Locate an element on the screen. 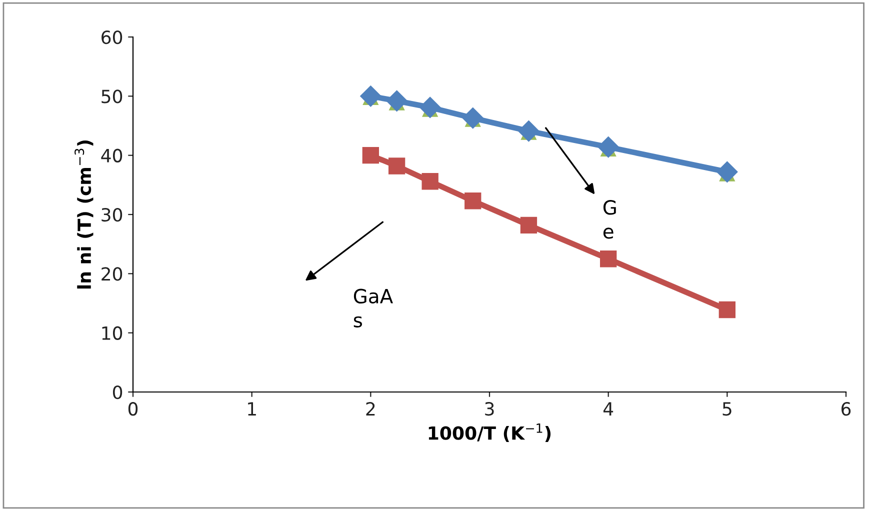 This screenshot has width=869, height=510. x-tick-label: 1 is located at coordinates (252, 409).